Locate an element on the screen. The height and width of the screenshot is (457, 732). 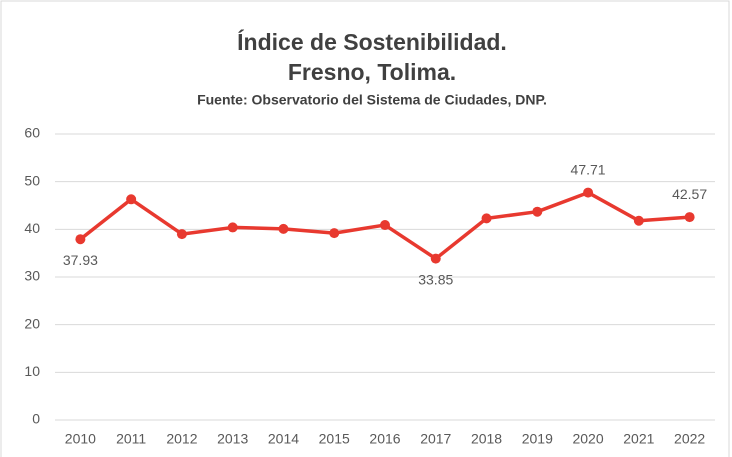
chart-title: Fresno, Tolima. is located at coordinates (372, 72).